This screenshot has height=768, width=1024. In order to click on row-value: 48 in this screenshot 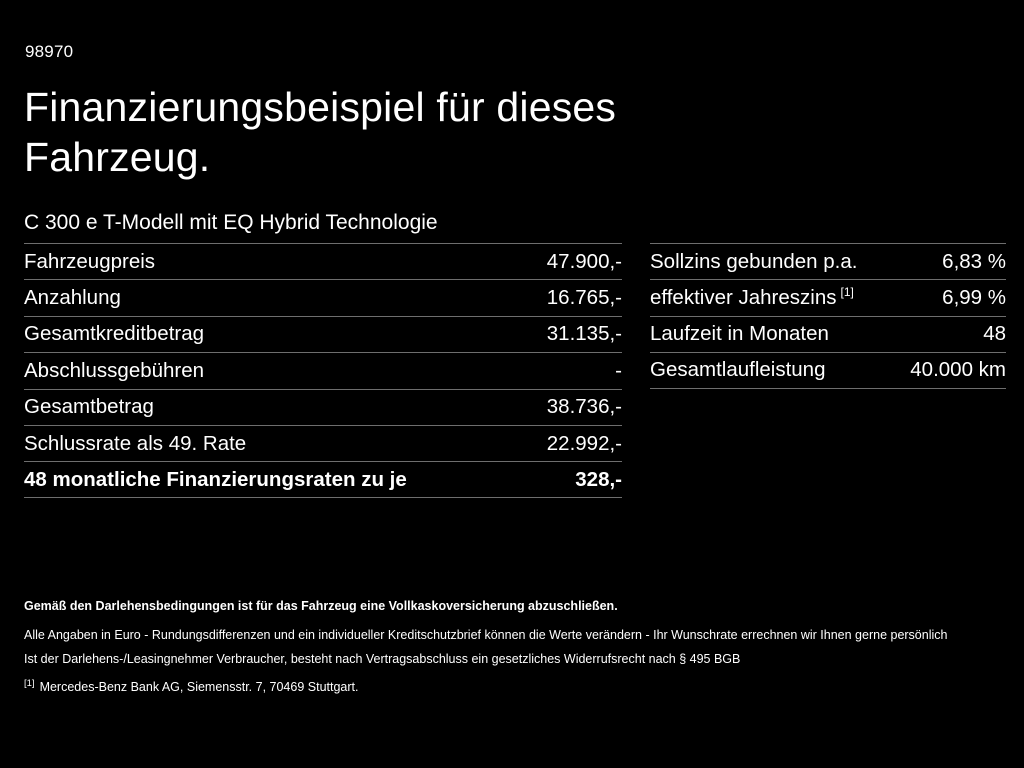, I will do `click(994, 334)`.